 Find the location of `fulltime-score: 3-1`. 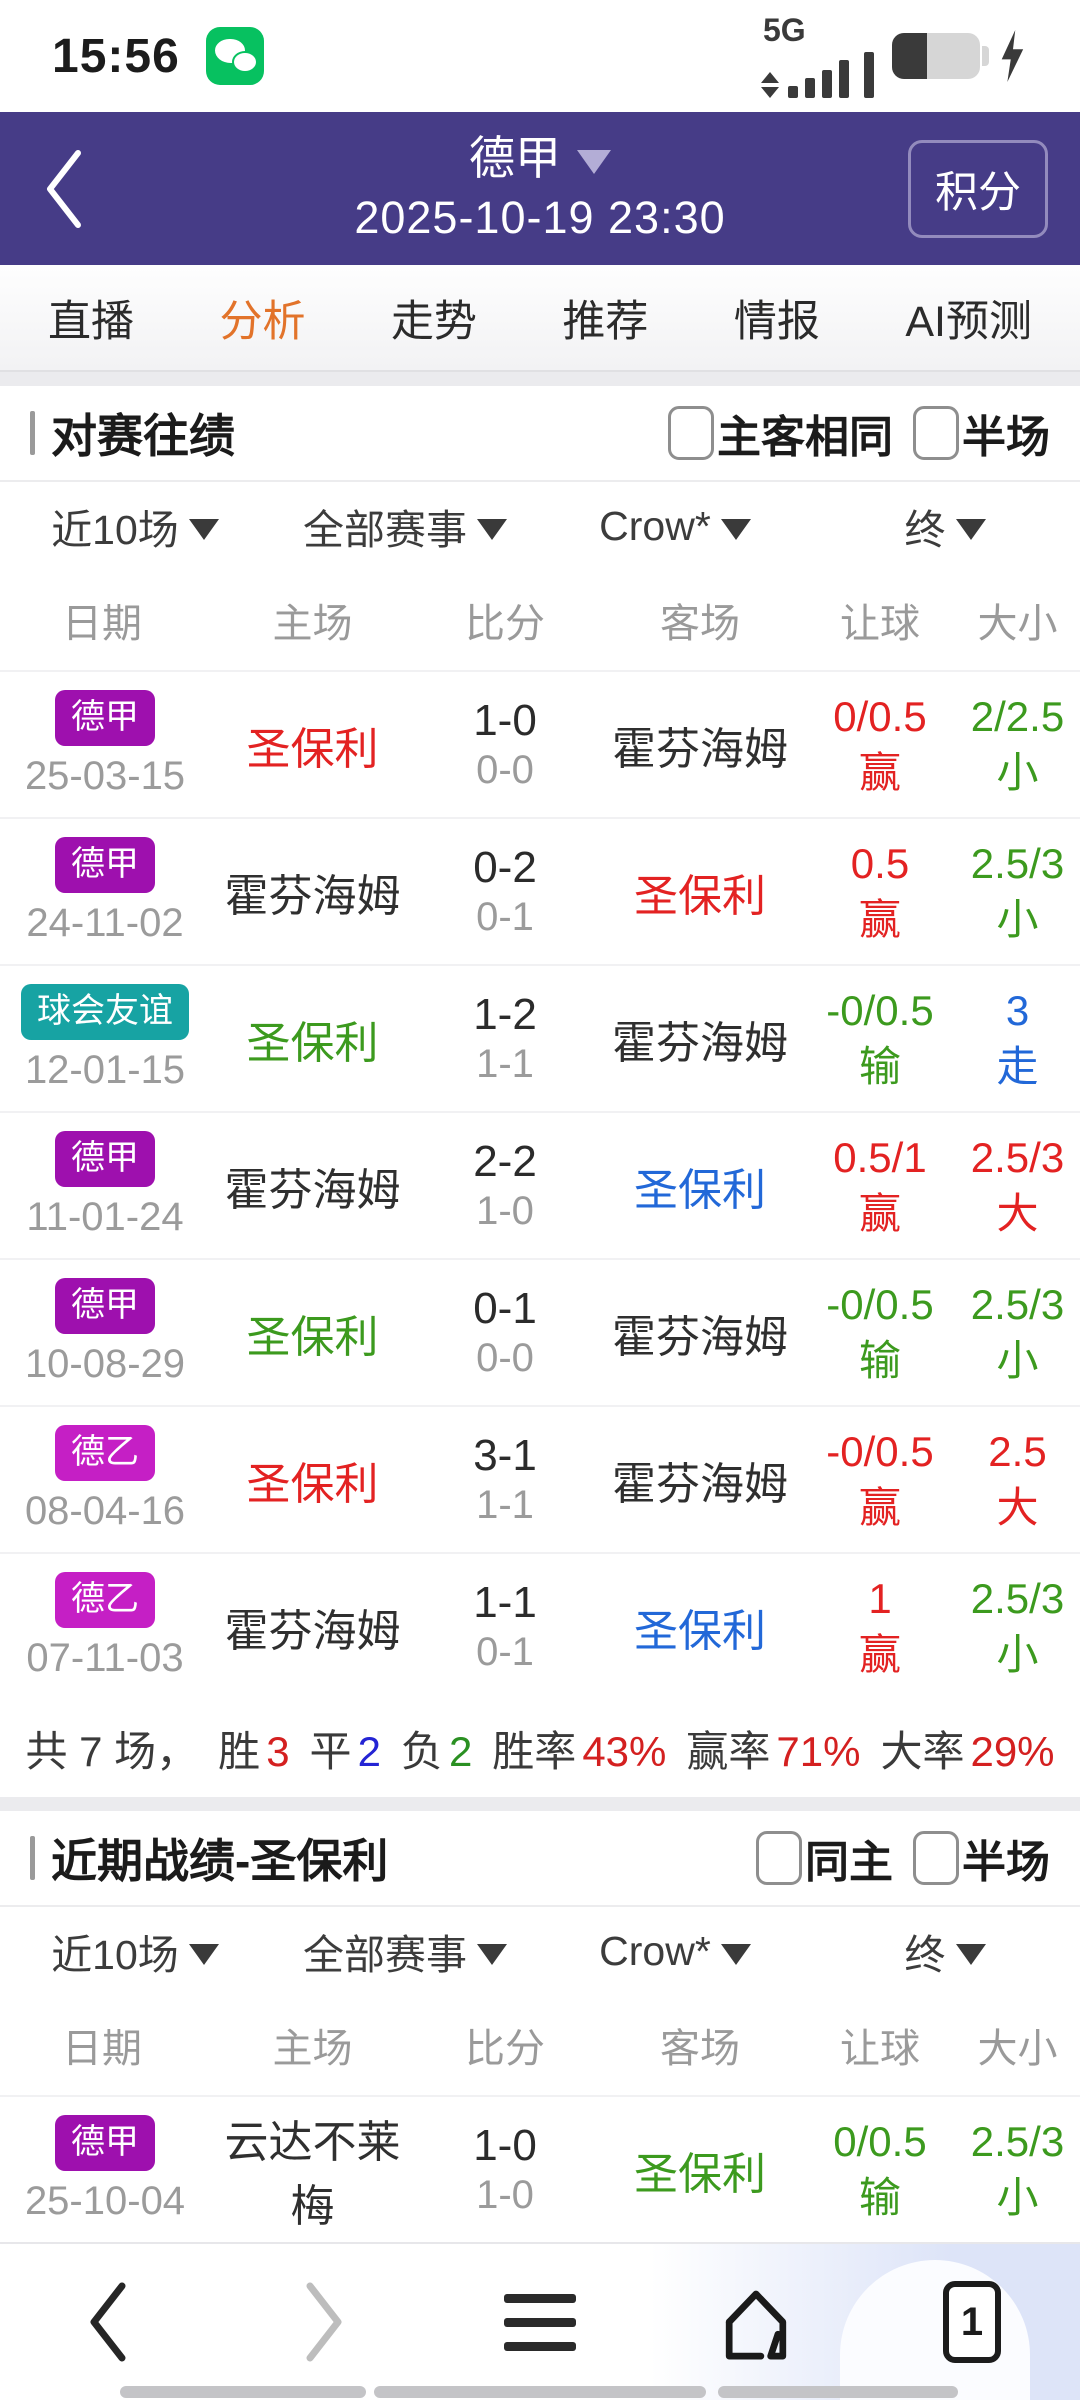

fulltime-score: 3-1 is located at coordinates (505, 1456).